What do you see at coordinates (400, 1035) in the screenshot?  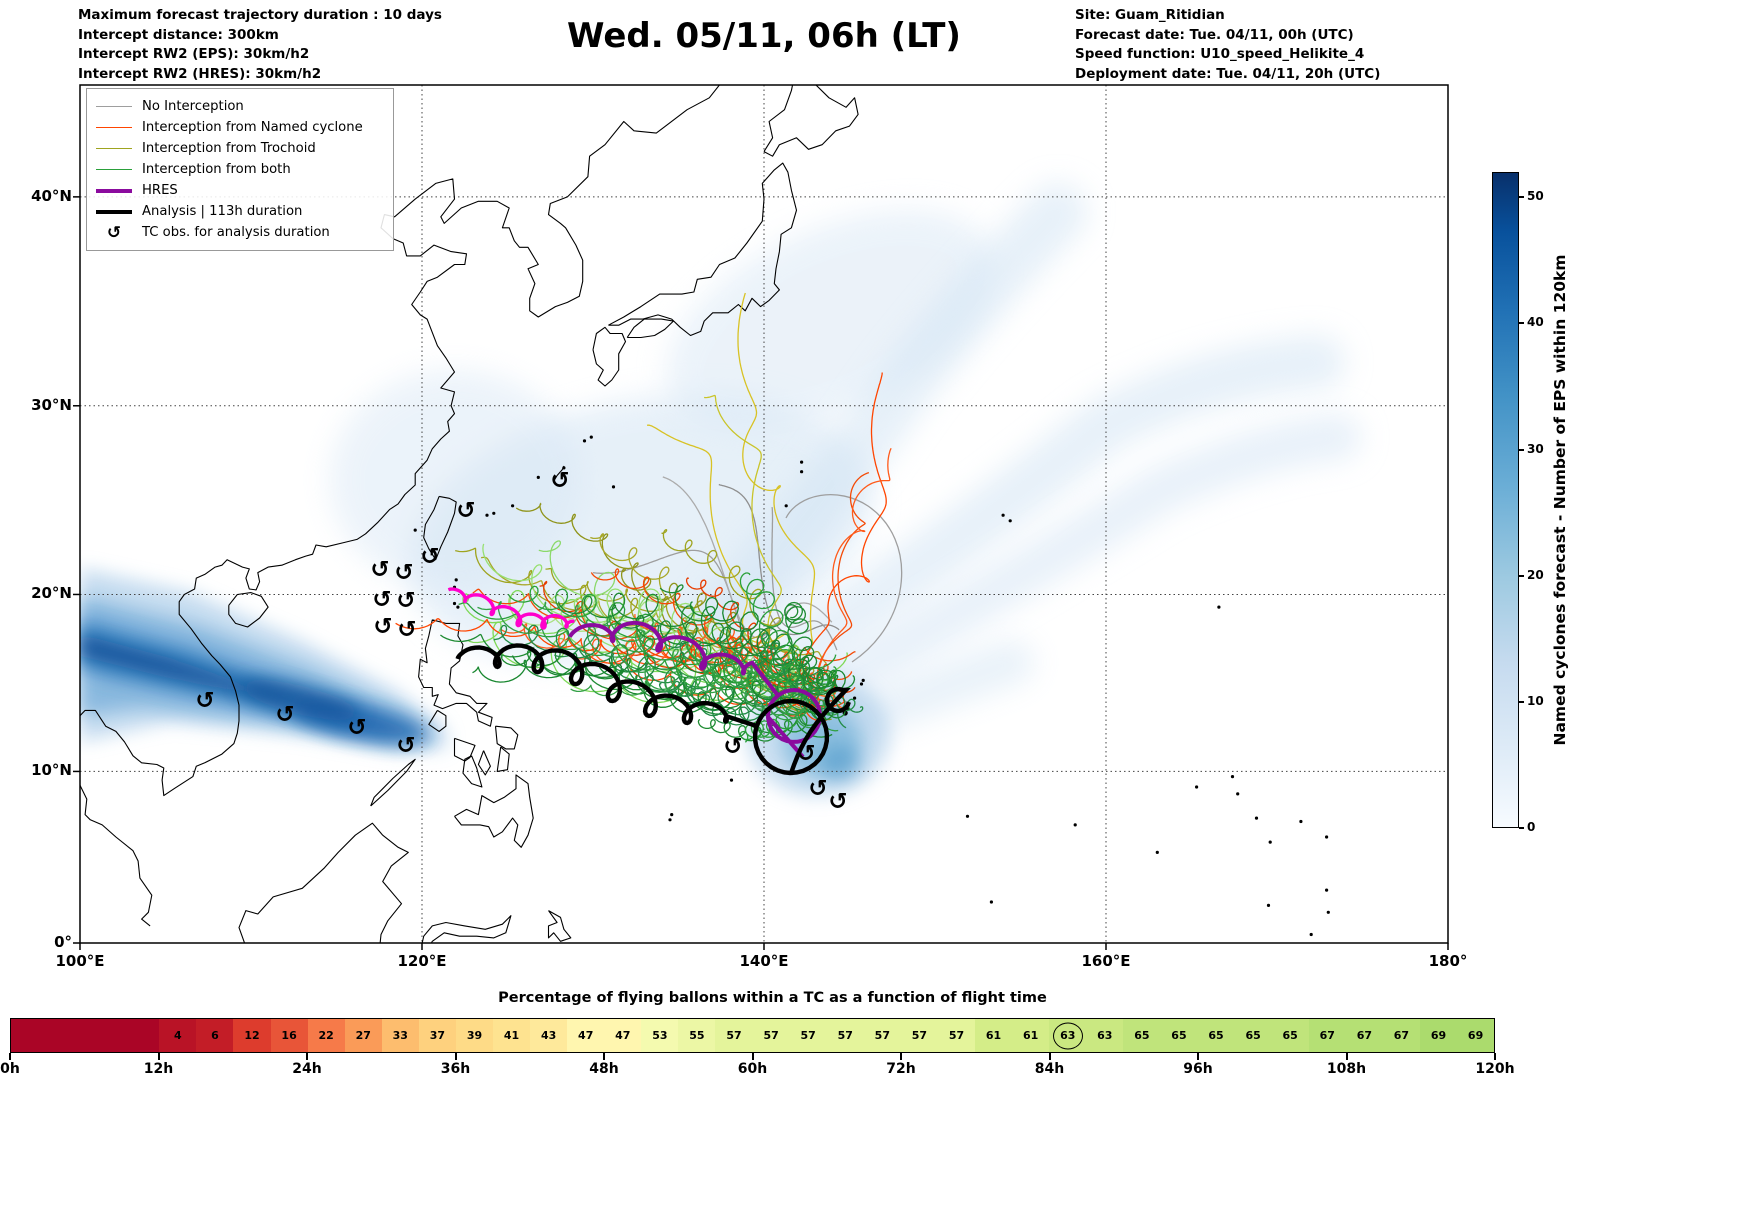 I see `timebar-cell: 33` at bounding box center [400, 1035].